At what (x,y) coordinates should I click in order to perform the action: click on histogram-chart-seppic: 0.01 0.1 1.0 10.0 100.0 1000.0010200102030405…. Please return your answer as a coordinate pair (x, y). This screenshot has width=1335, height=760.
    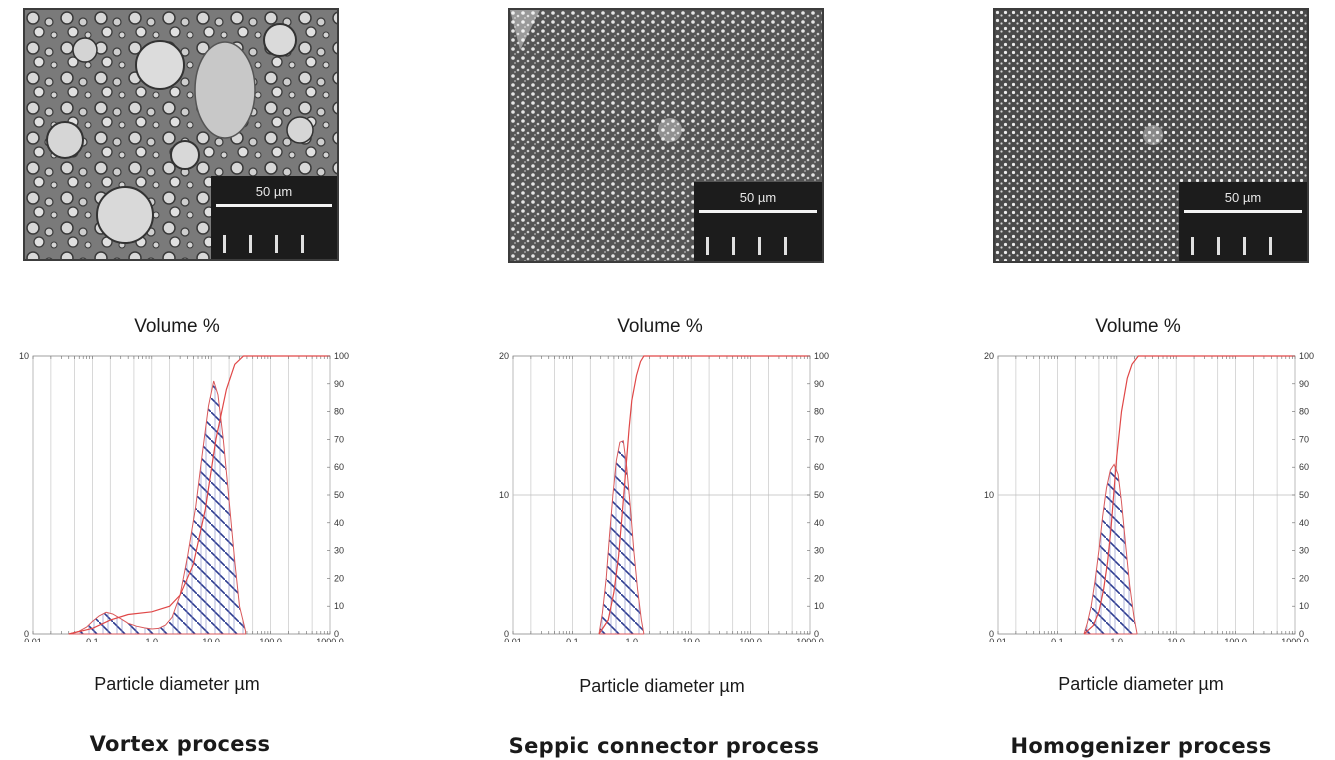
    Looking at the image, I should click on (664, 496).